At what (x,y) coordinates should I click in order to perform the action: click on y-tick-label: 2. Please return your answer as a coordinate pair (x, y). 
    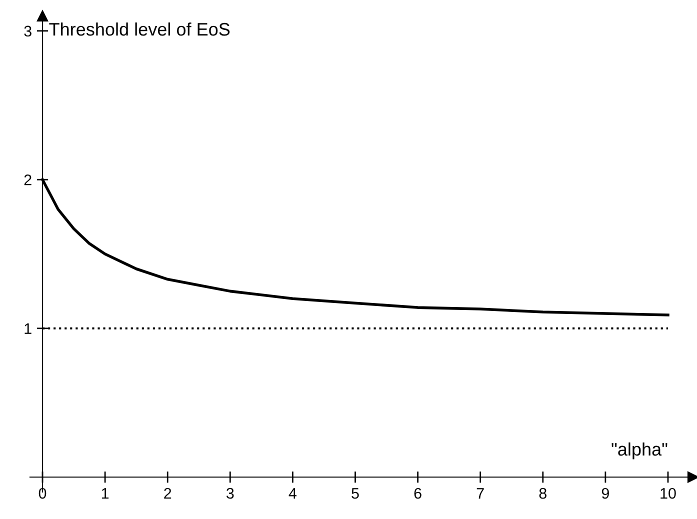
    Looking at the image, I should click on (28, 180).